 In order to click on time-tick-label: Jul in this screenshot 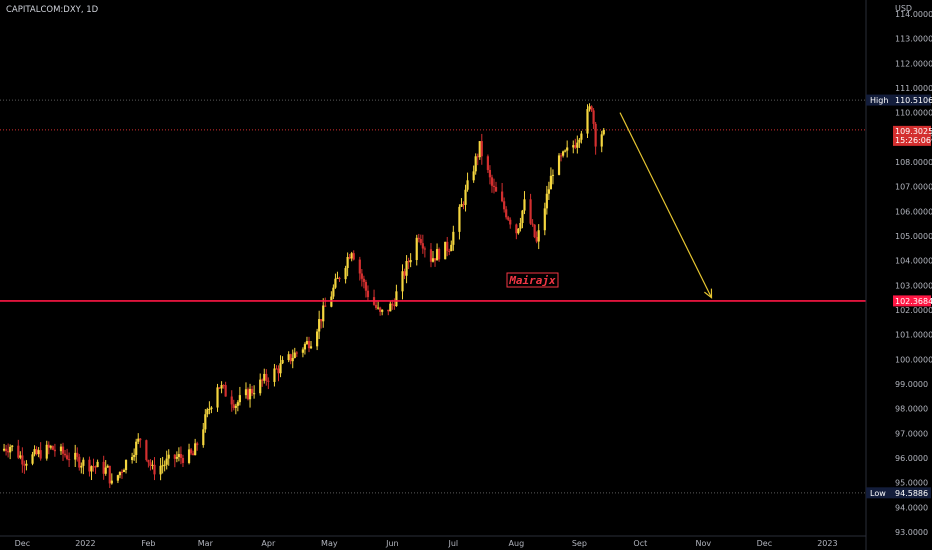, I will do `click(453, 543)`.